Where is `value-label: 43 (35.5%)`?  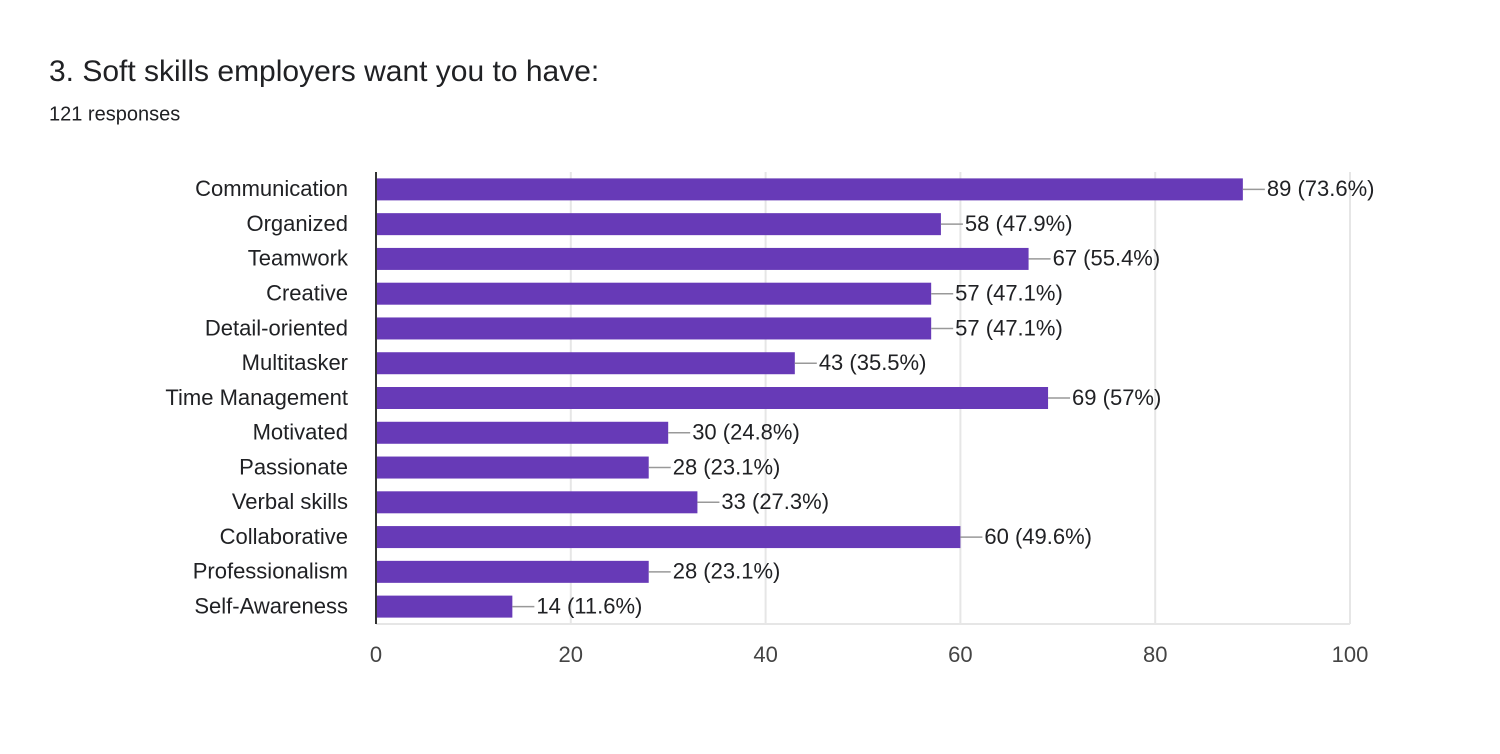
value-label: 43 (35.5%) is located at coordinates (873, 362).